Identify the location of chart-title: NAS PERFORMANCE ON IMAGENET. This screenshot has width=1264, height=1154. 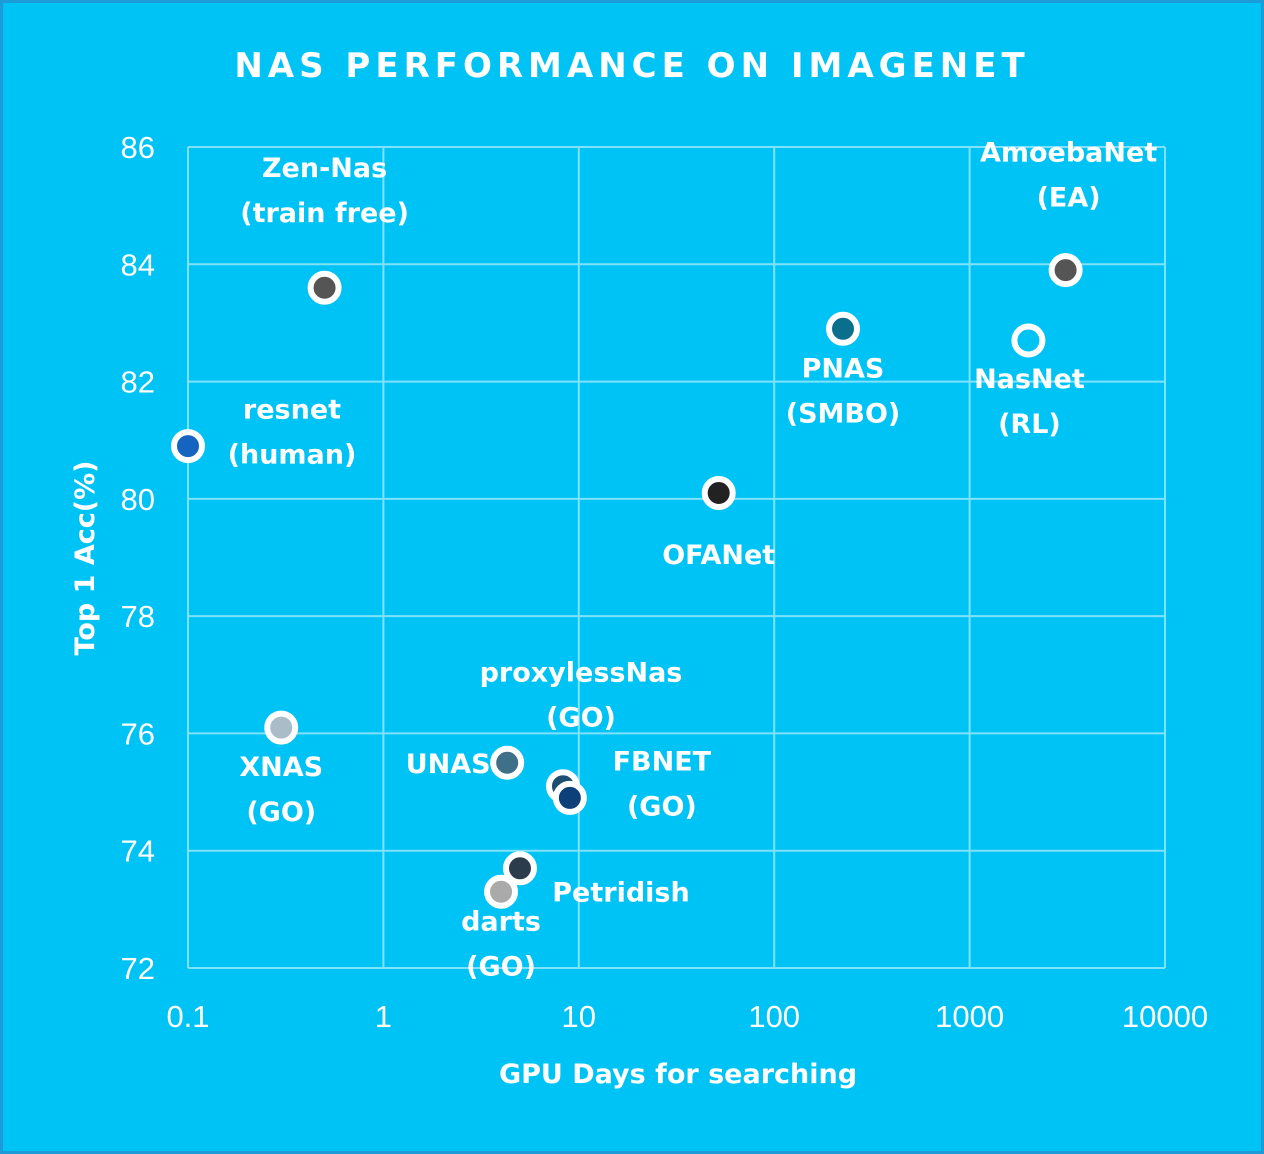
(631, 66).